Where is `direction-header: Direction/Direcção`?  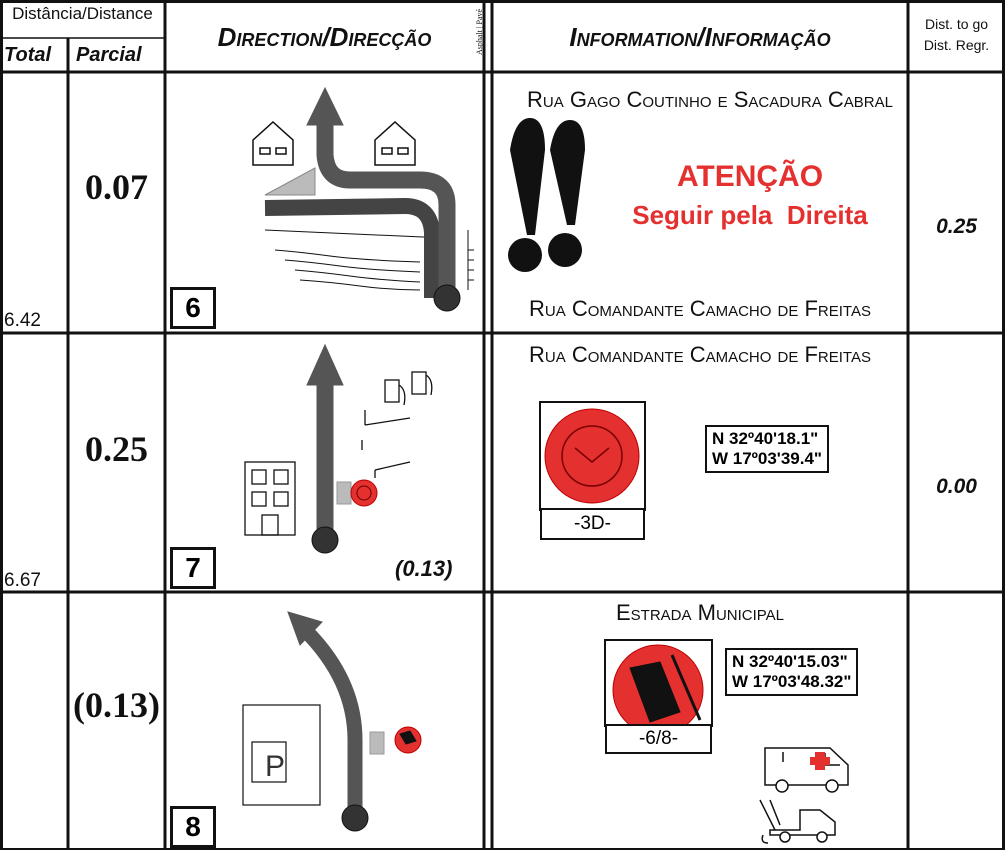 direction-header: Direction/Direcção is located at coordinates (324, 37).